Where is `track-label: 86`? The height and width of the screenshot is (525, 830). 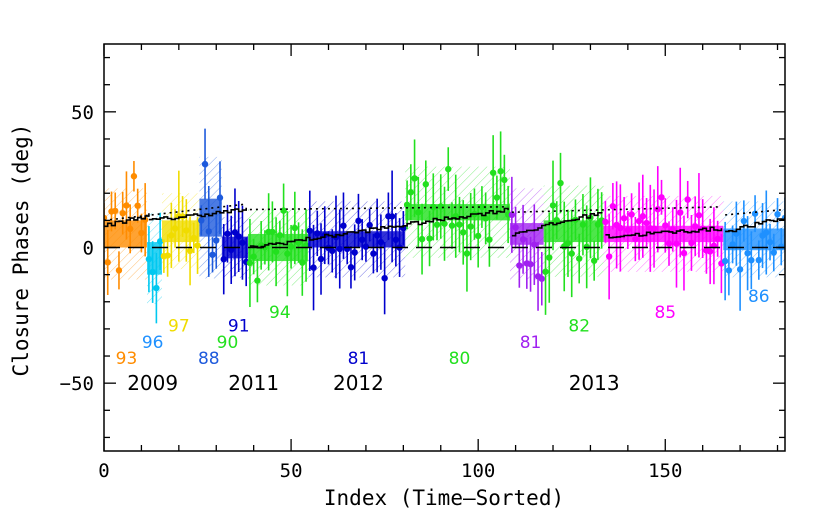 track-label: 86 is located at coordinates (759, 297).